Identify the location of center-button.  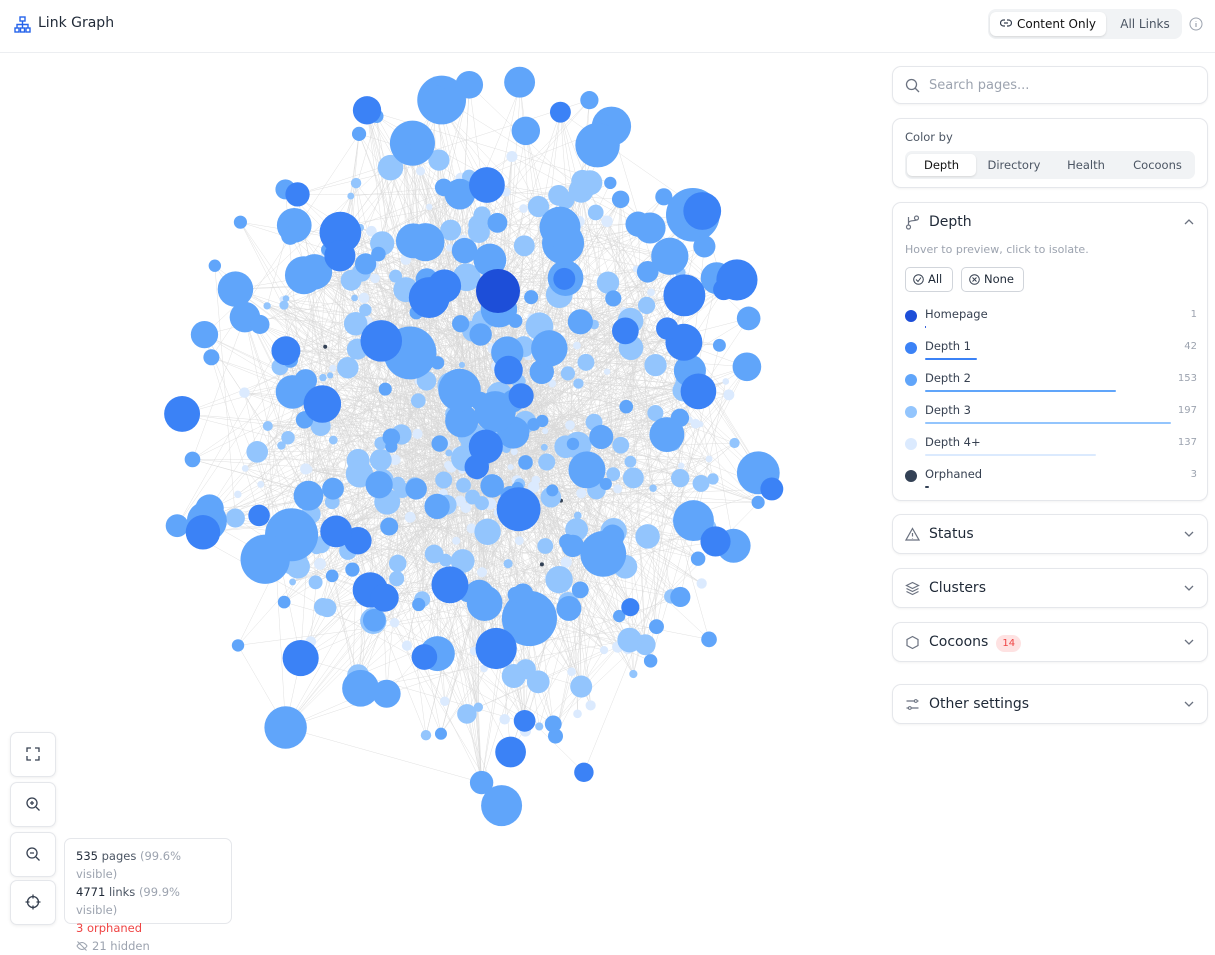
(33, 902).